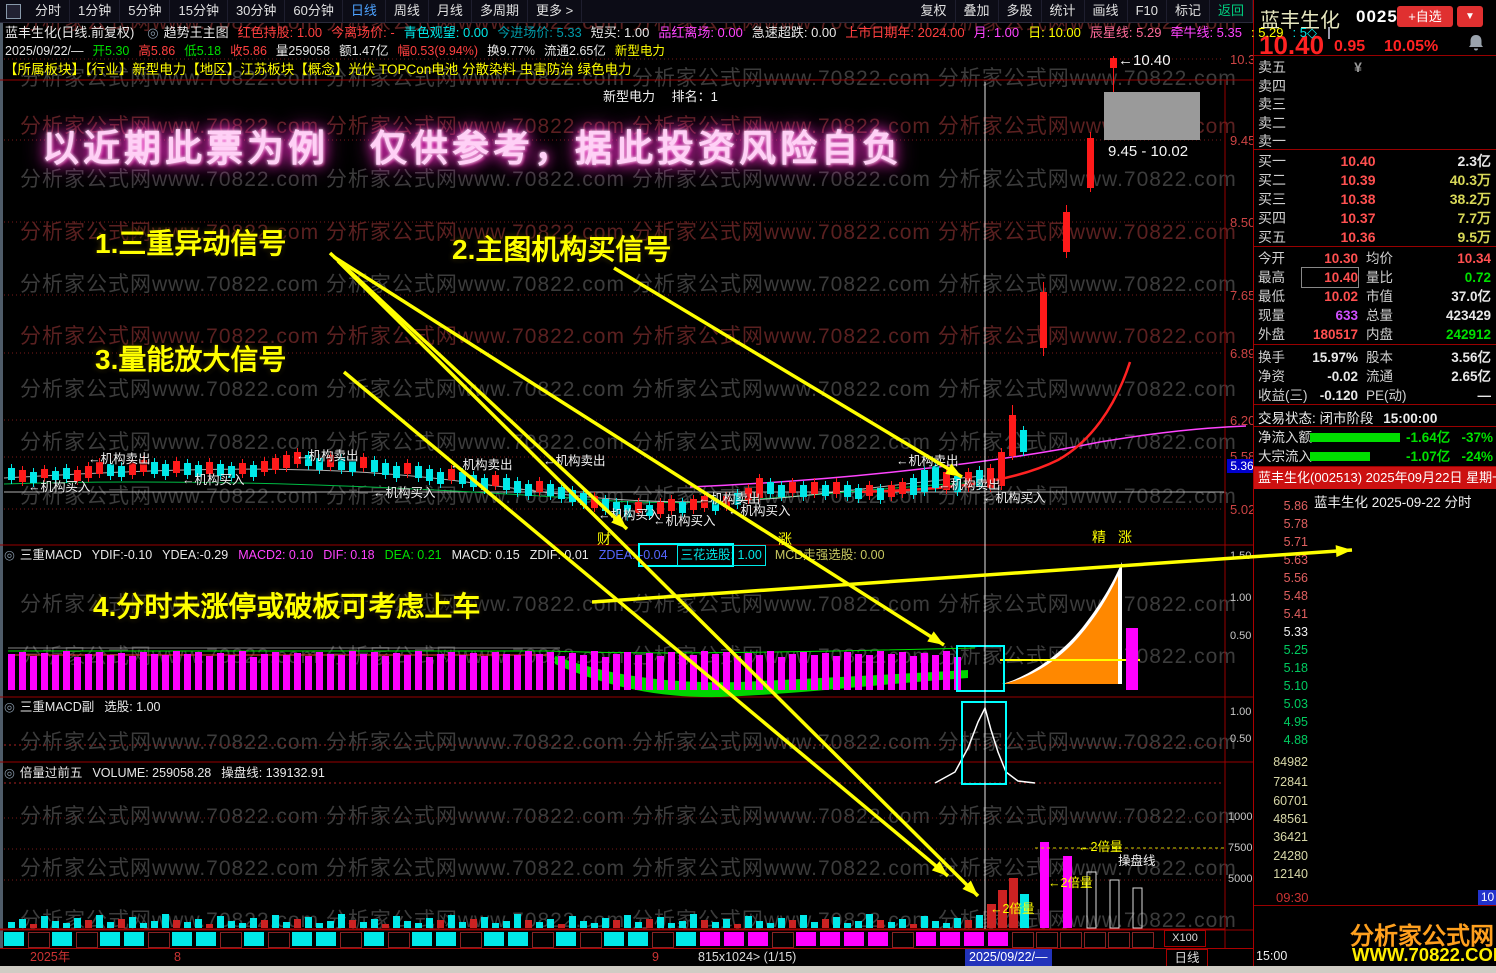 The image size is (1496, 973). I want to click on menu-item-标记: 标记, so click(1188, 11).